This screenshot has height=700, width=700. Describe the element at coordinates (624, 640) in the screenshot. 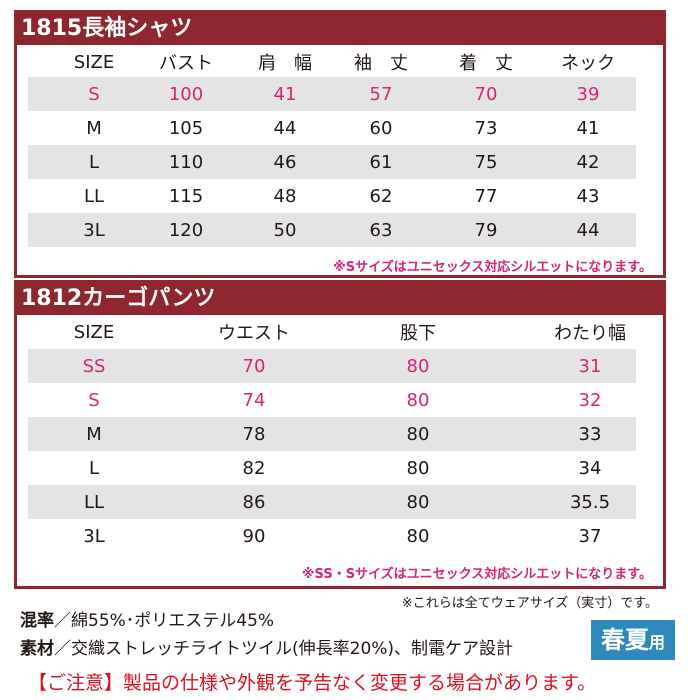

I see `season-badge-main: 春夏` at that location.